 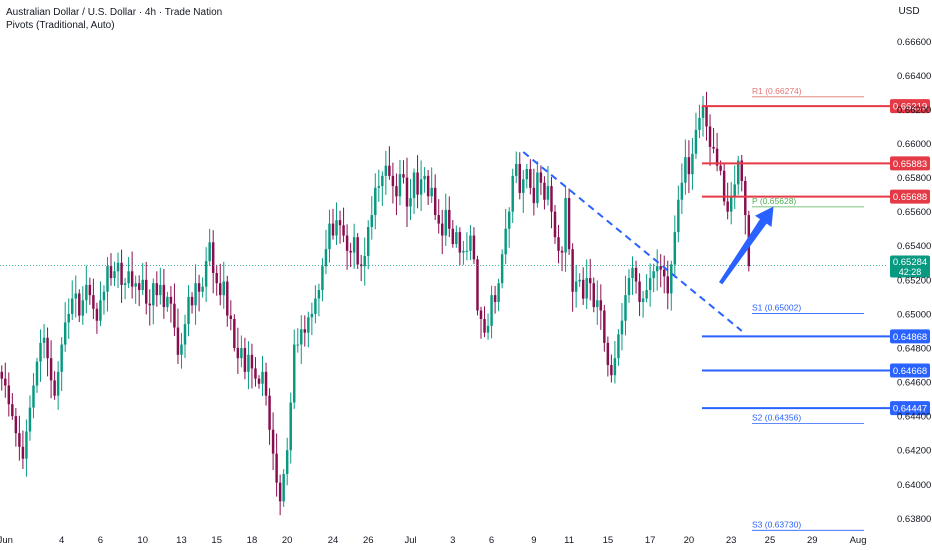 I want to click on price-tag-value: 0.65688, so click(x=910, y=197).